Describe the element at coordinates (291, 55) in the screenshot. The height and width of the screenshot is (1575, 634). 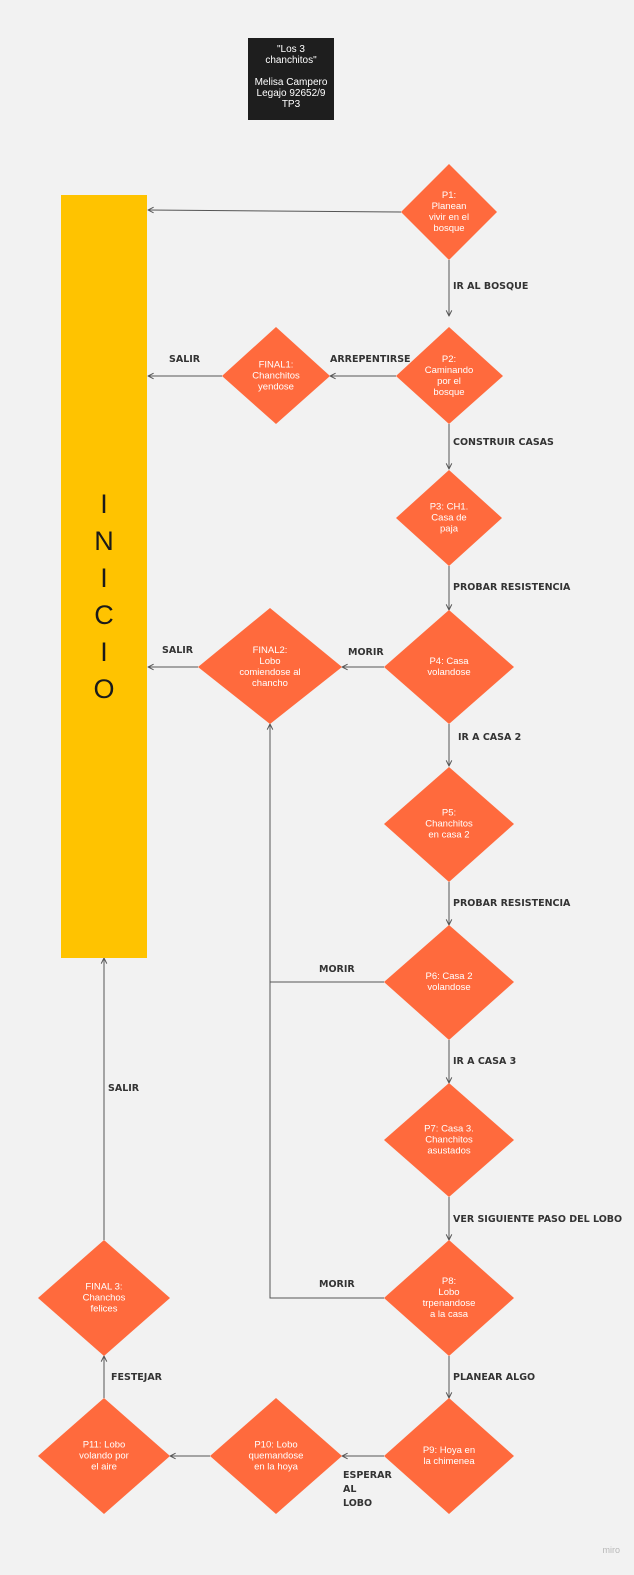
I see `title-line1: "Los 3 chanchitos"` at that location.